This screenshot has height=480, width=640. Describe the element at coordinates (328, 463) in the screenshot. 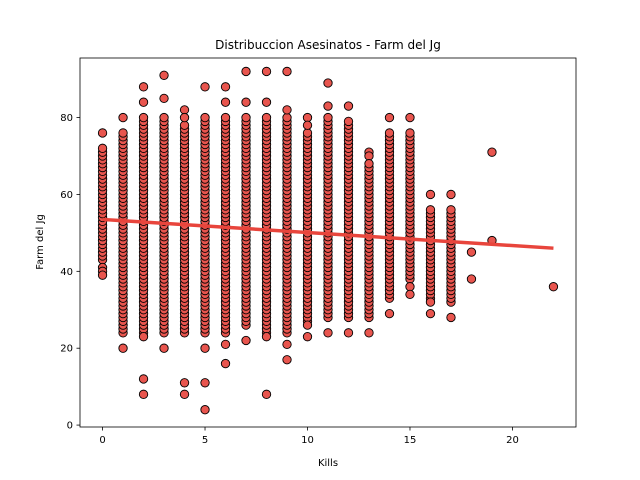

I see `x-axis-label: Kills` at that location.